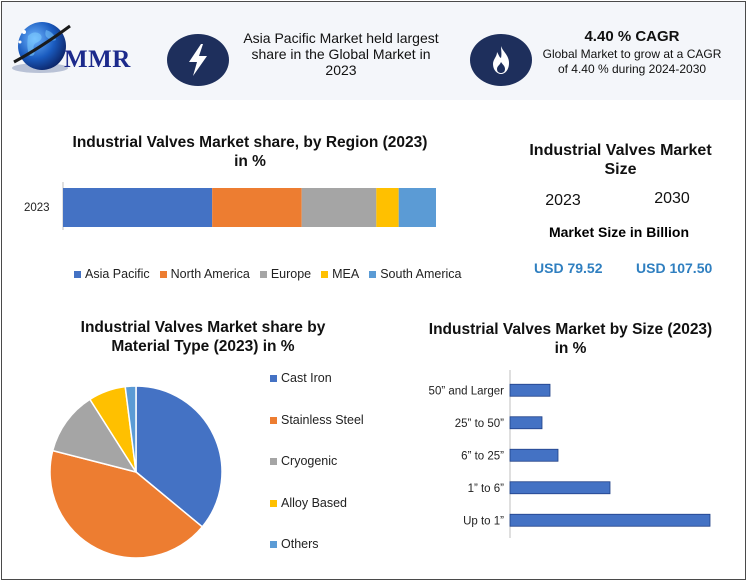 The height and width of the screenshot is (581, 747). Describe the element at coordinates (674, 268) in the screenshot. I see `market-size-value-2030: USD 107.50` at that location.